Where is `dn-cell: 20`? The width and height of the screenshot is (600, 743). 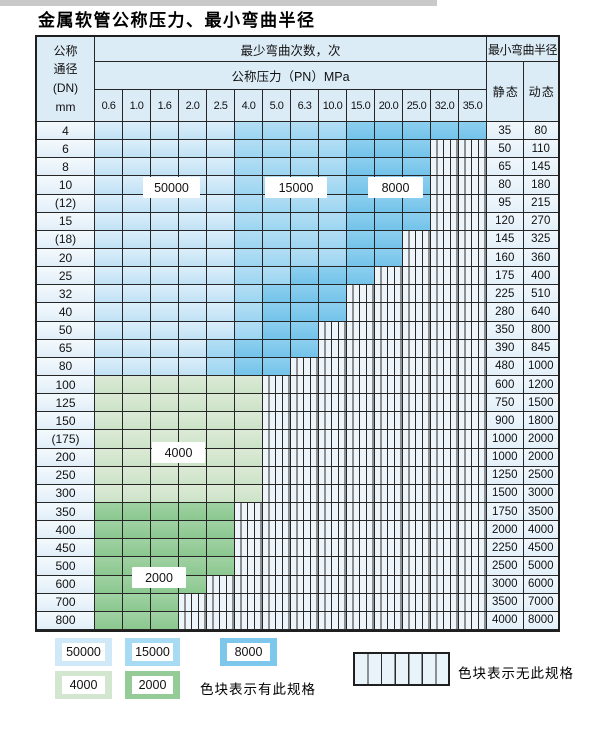
dn-cell: 20 is located at coordinates (66, 258).